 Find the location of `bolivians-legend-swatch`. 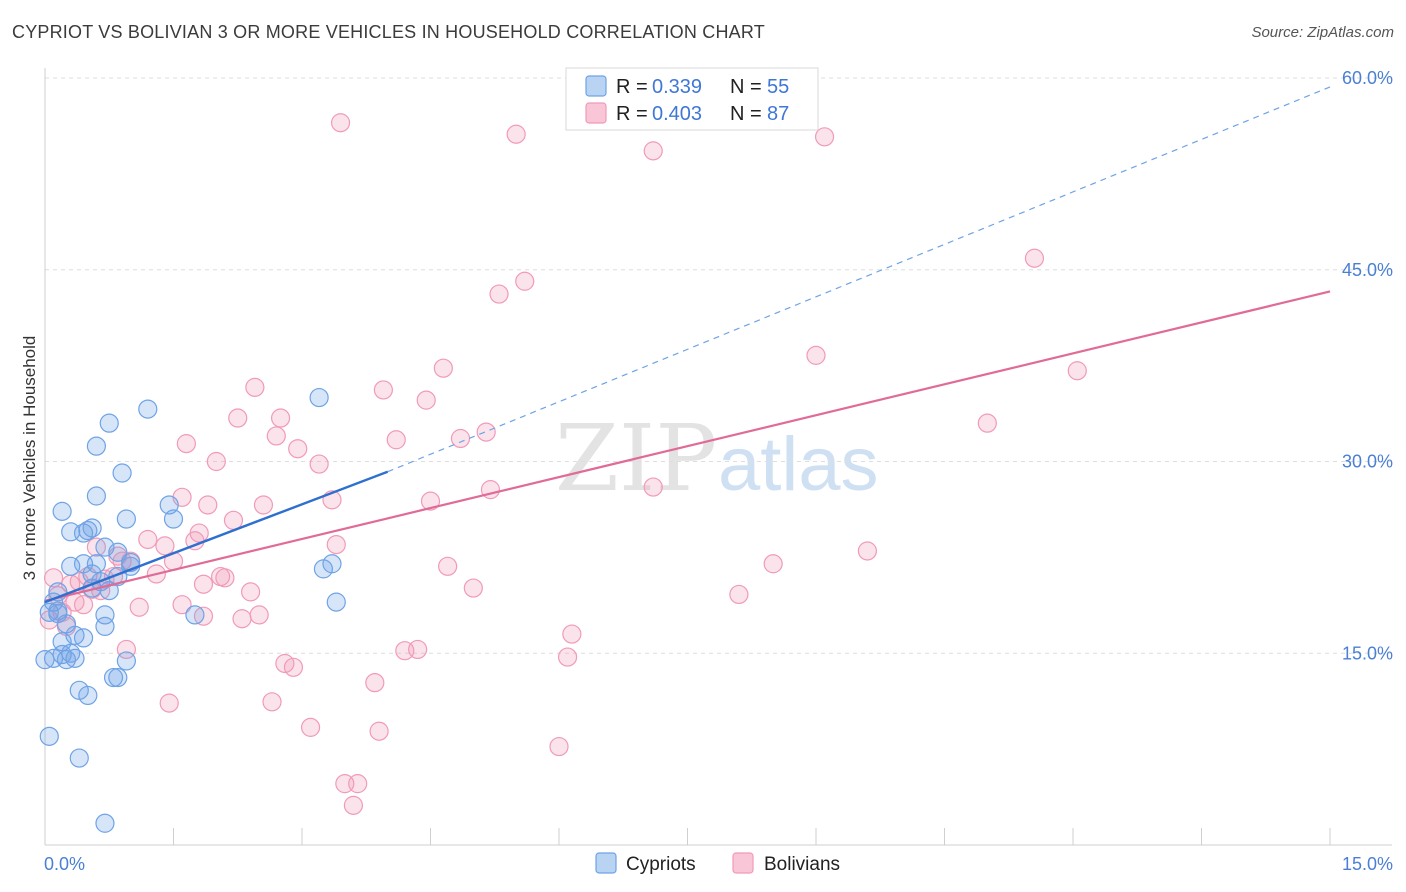

bolivians-legend-swatch is located at coordinates (596, 113).